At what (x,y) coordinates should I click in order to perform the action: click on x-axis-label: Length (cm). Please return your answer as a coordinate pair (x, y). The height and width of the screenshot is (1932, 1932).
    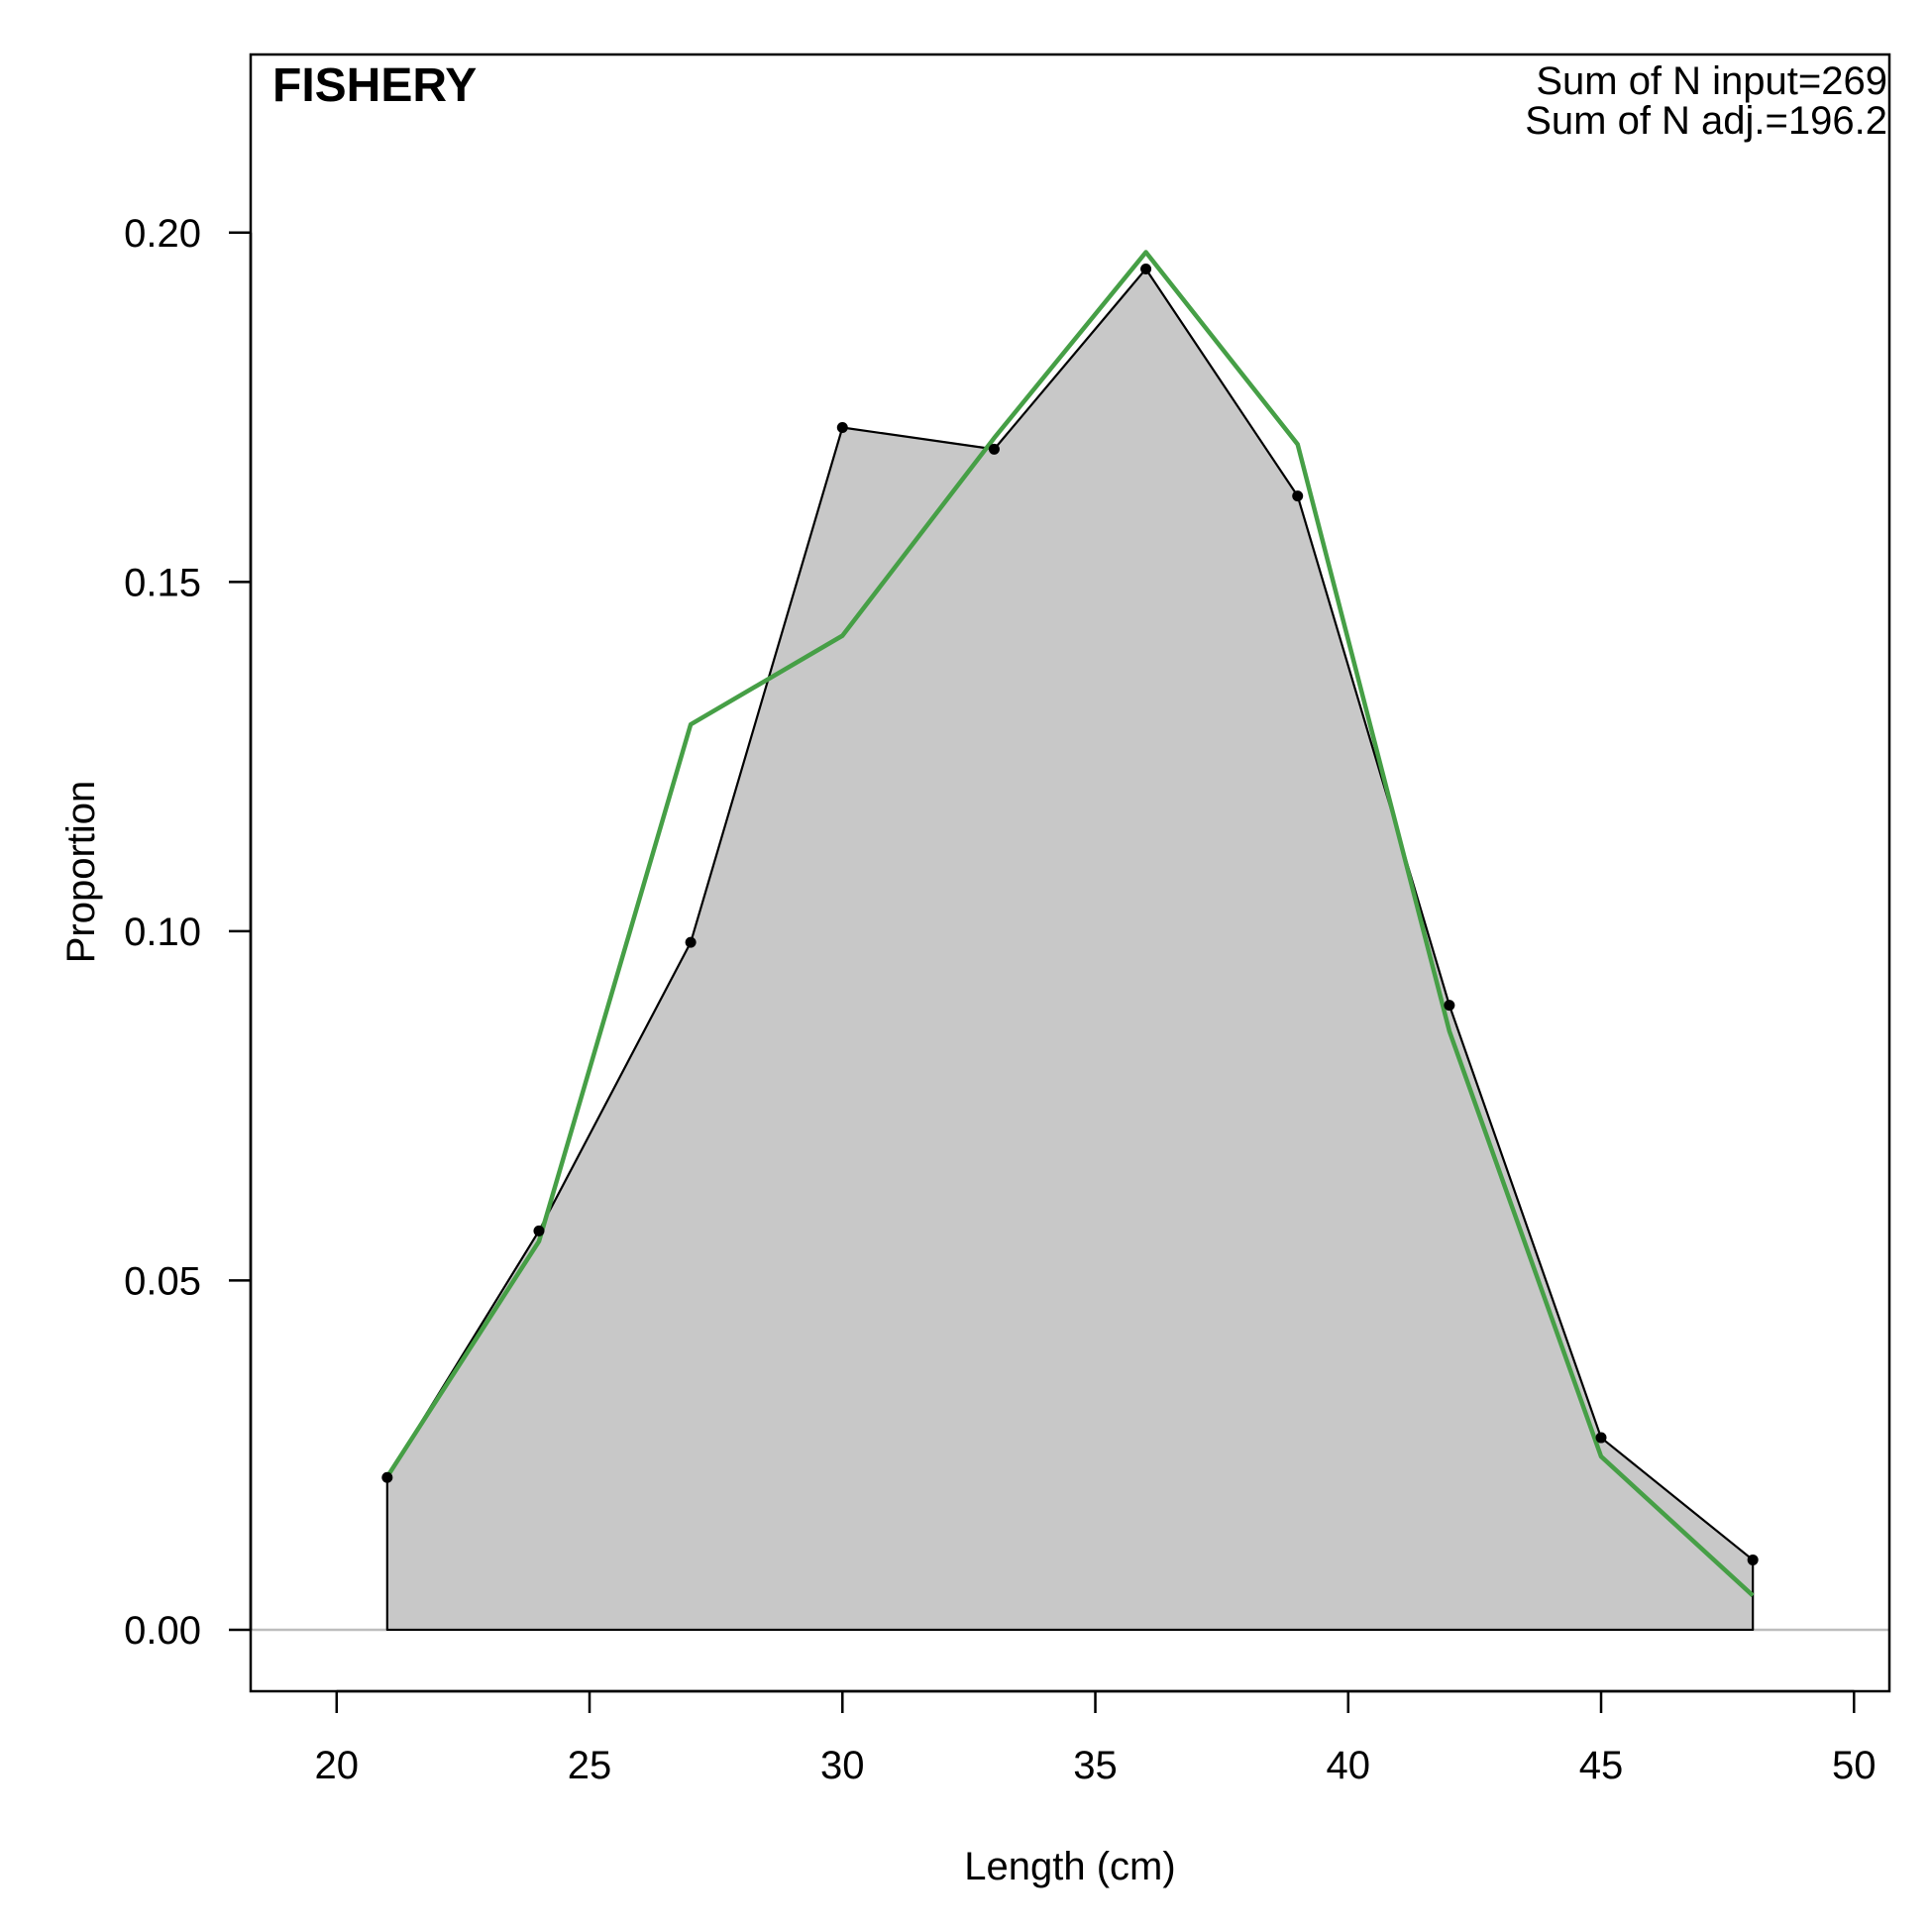
    Looking at the image, I should click on (1069, 1866).